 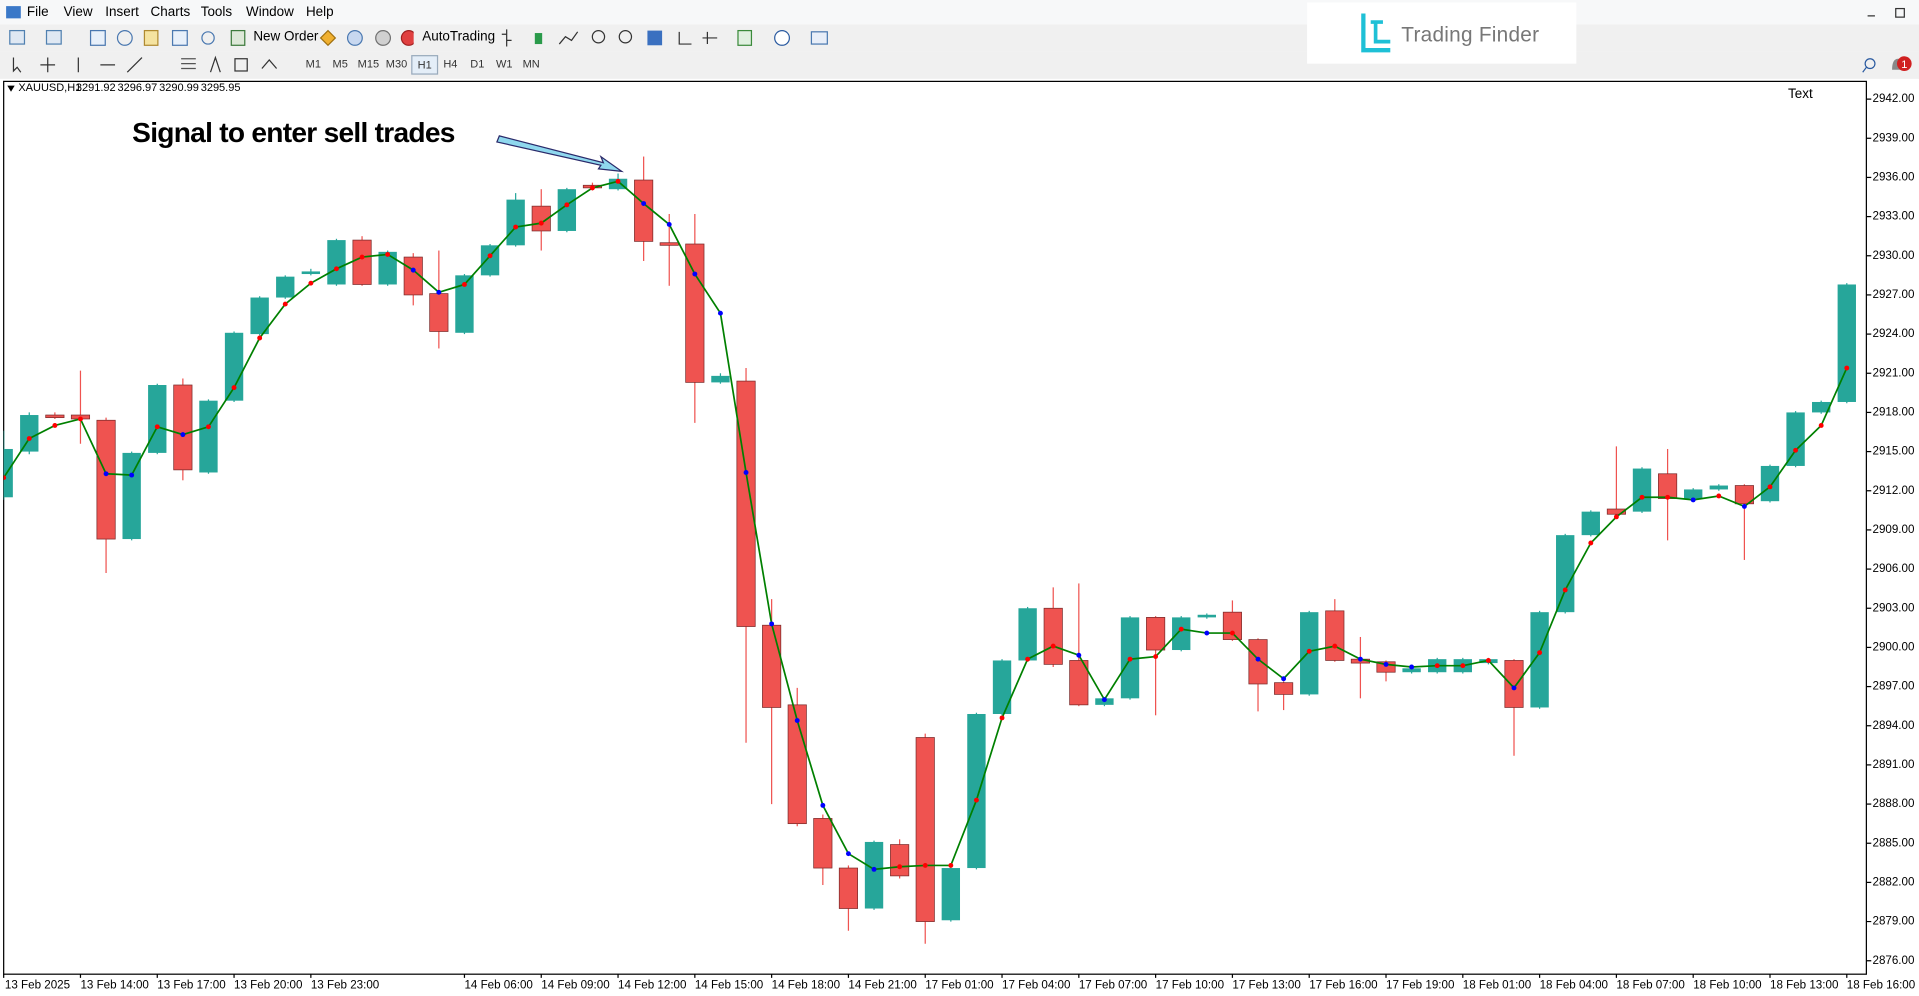 What do you see at coordinates (396, 63) in the screenshot?
I see `timeframe-button: M30` at bounding box center [396, 63].